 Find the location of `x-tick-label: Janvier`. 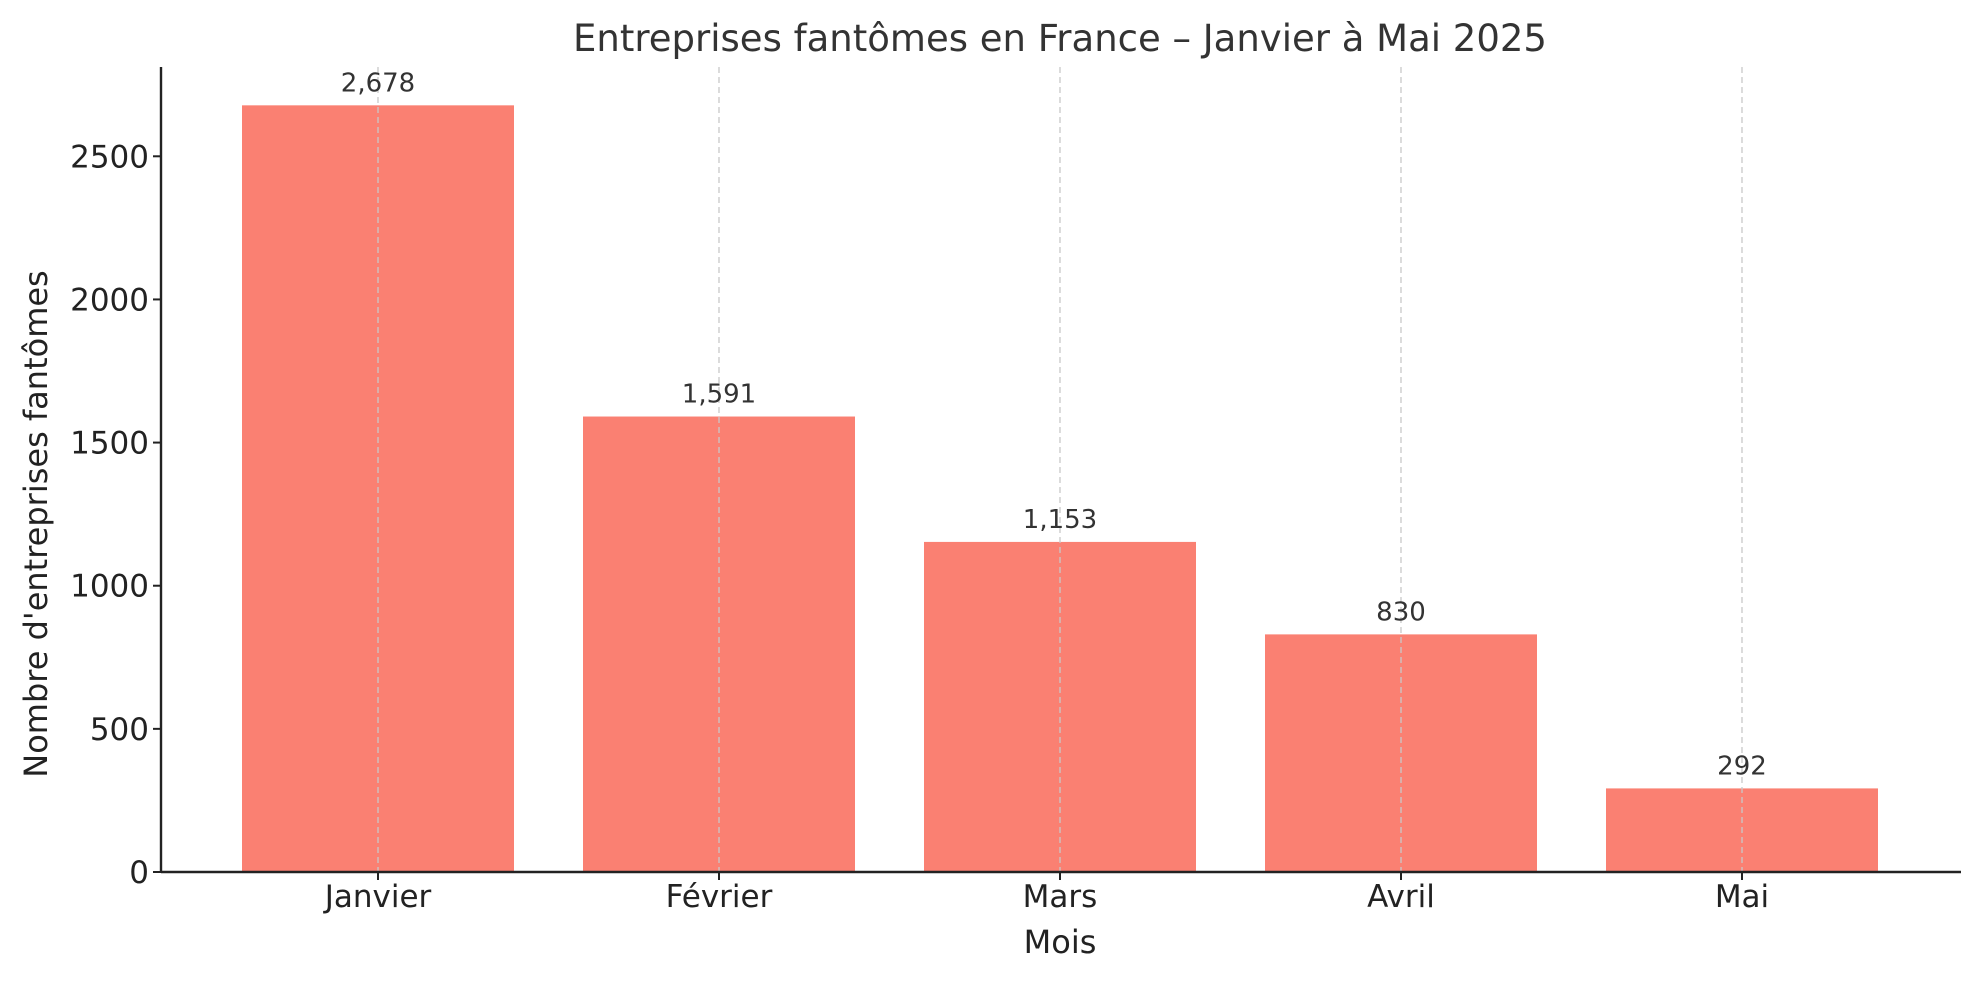

x-tick-label: Janvier is located at coordinates (377, 897).